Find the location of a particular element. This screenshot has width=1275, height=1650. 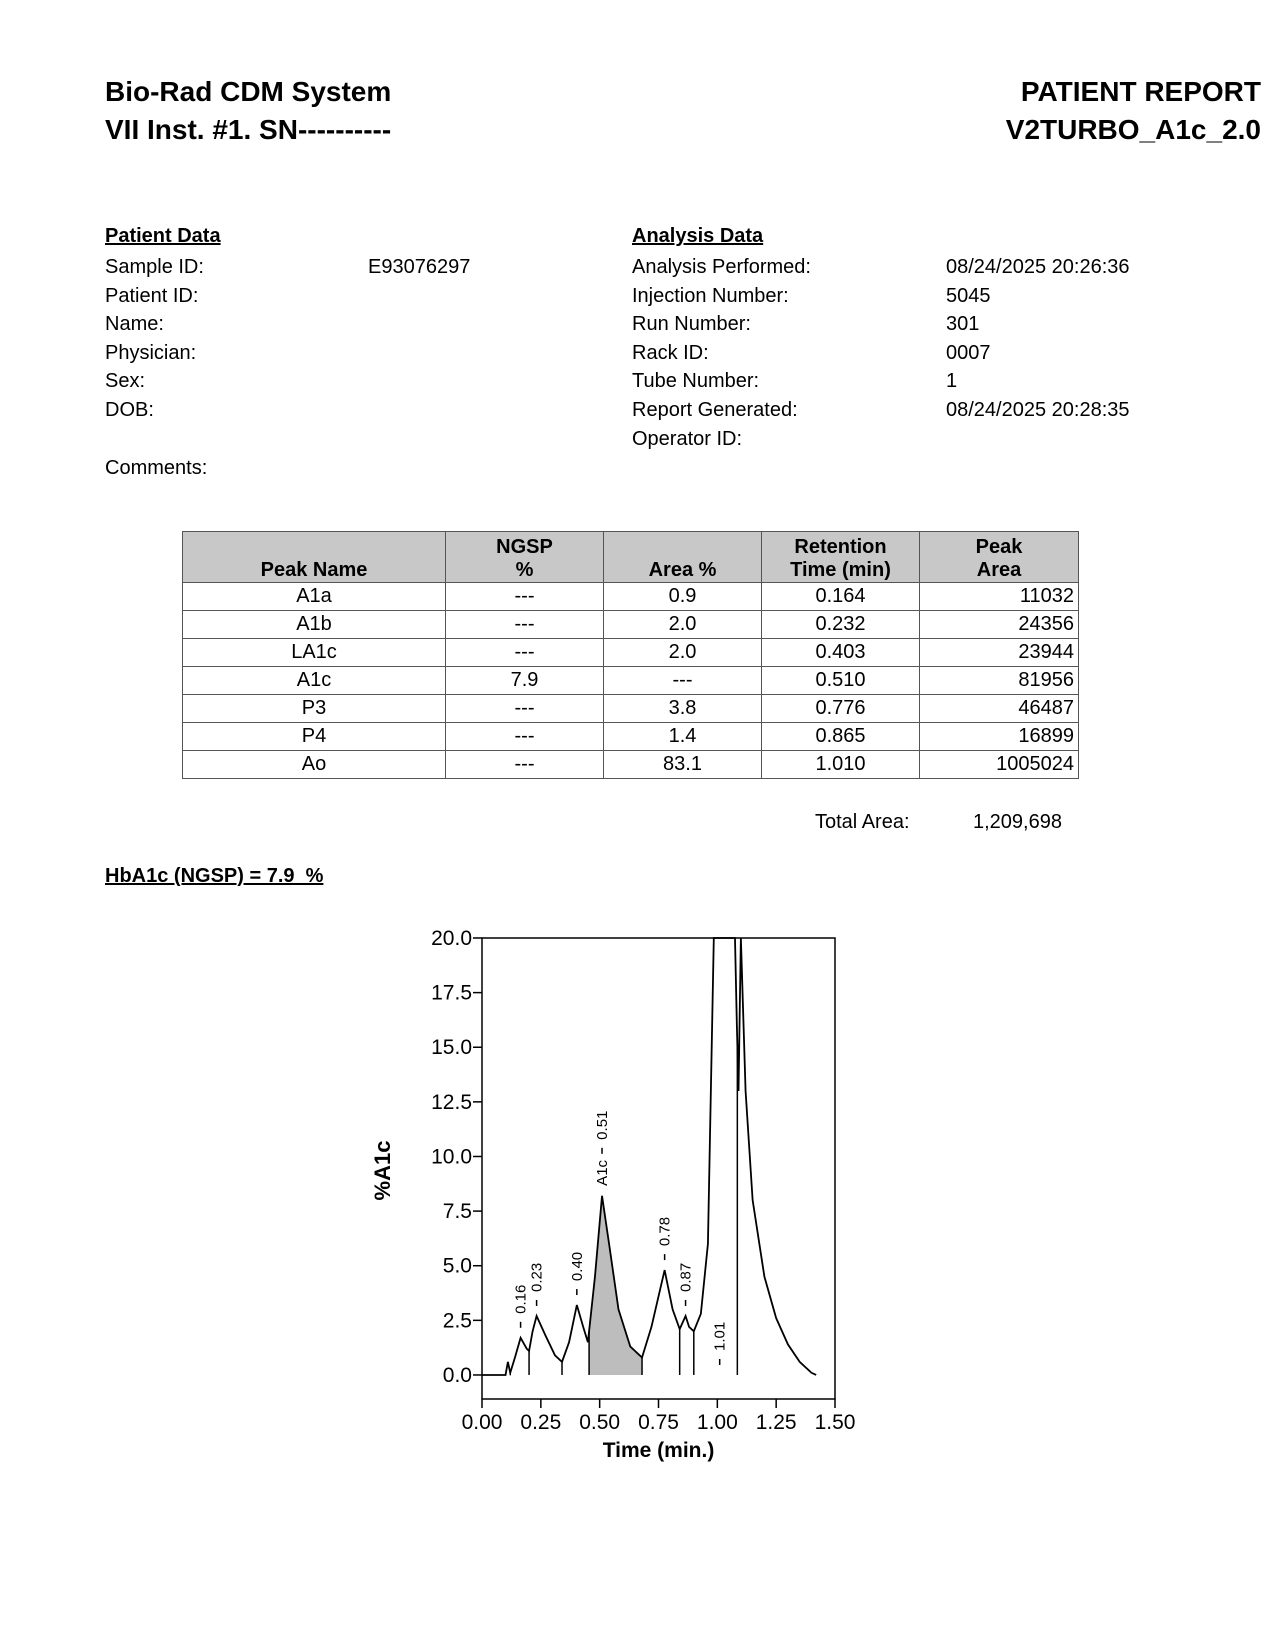

table-cell: 0.9 is located at coordinates (682, 596).